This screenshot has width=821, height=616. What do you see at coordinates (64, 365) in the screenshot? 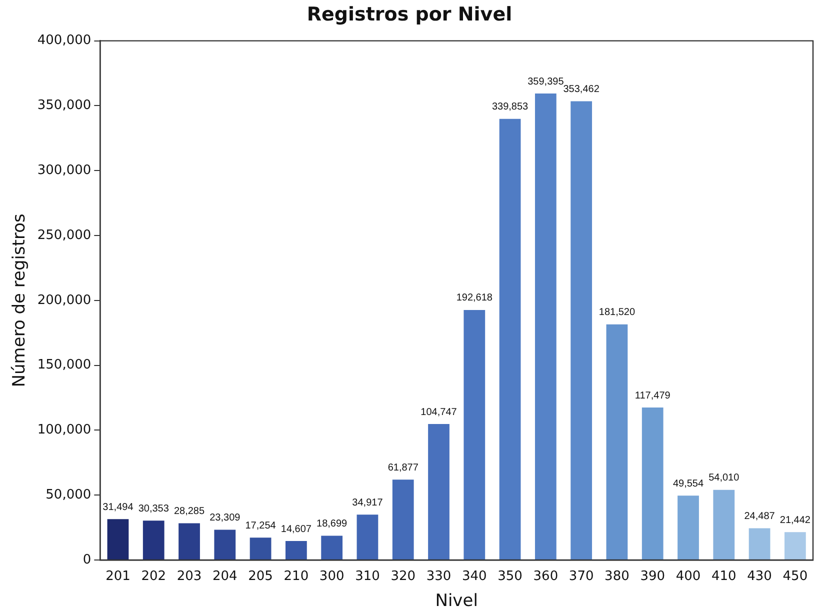
I see `y-tick-label: 150,000` at bounding box center [64, 365].